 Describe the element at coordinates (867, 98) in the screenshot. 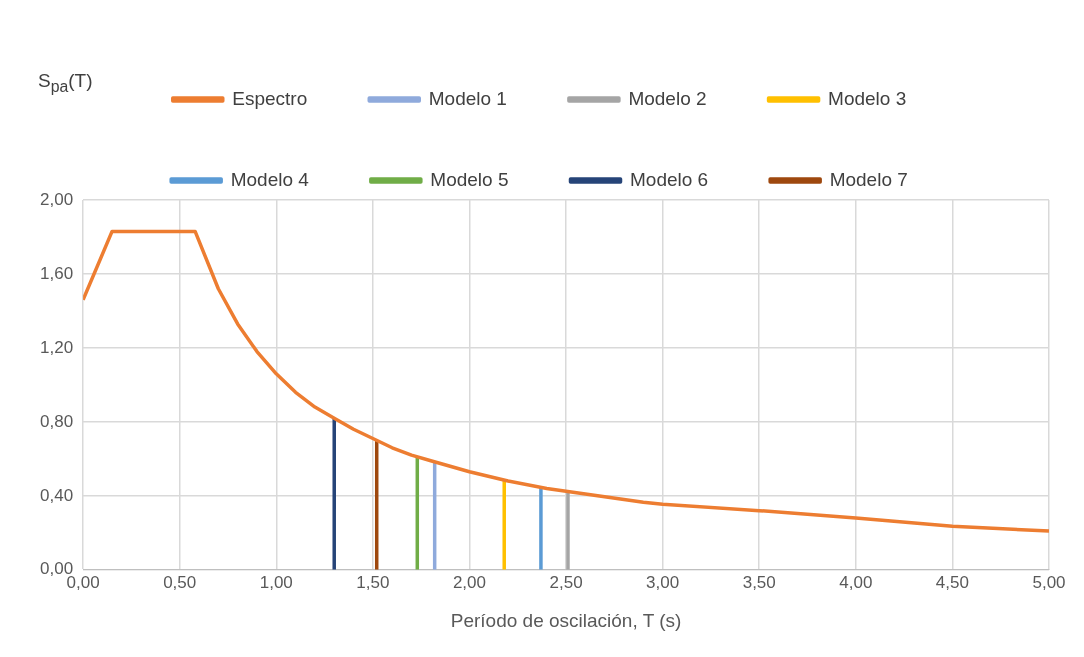

I see `legend-label: Modelo 3` at that location.